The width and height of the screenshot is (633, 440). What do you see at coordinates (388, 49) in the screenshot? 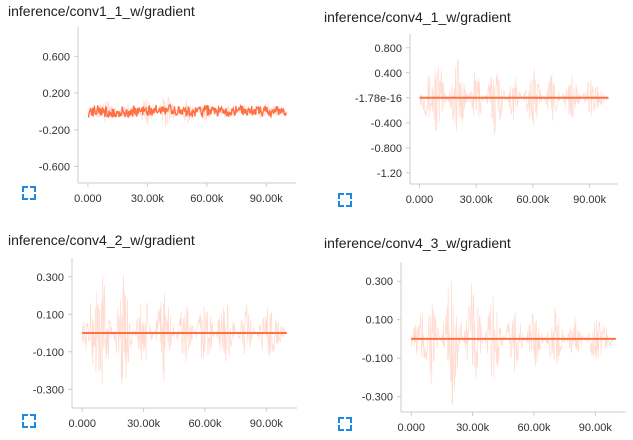
I see `y-tick-label: 0.800` at bounding box center [388, 49].